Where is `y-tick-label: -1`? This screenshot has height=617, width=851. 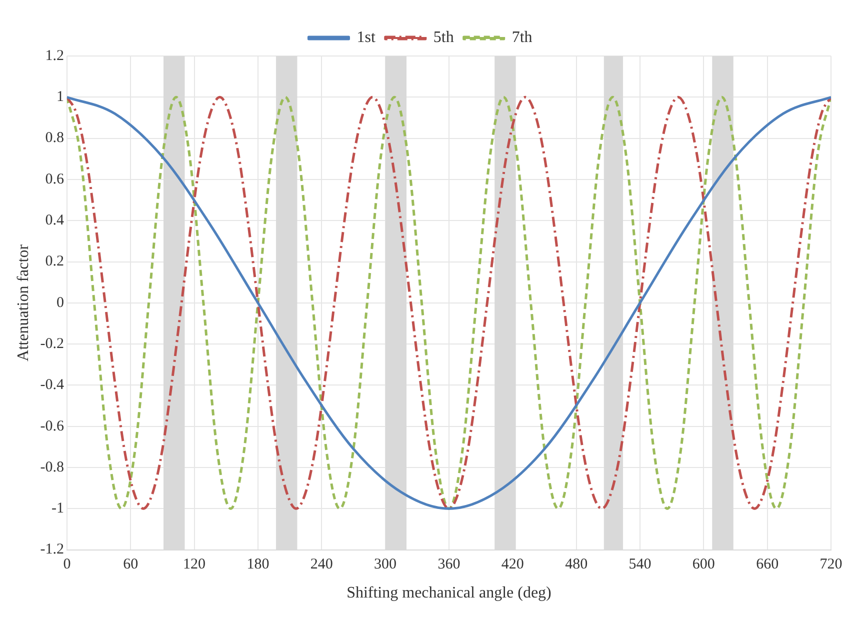 y-tick-label: -1 is located at coordinates (57, 508).